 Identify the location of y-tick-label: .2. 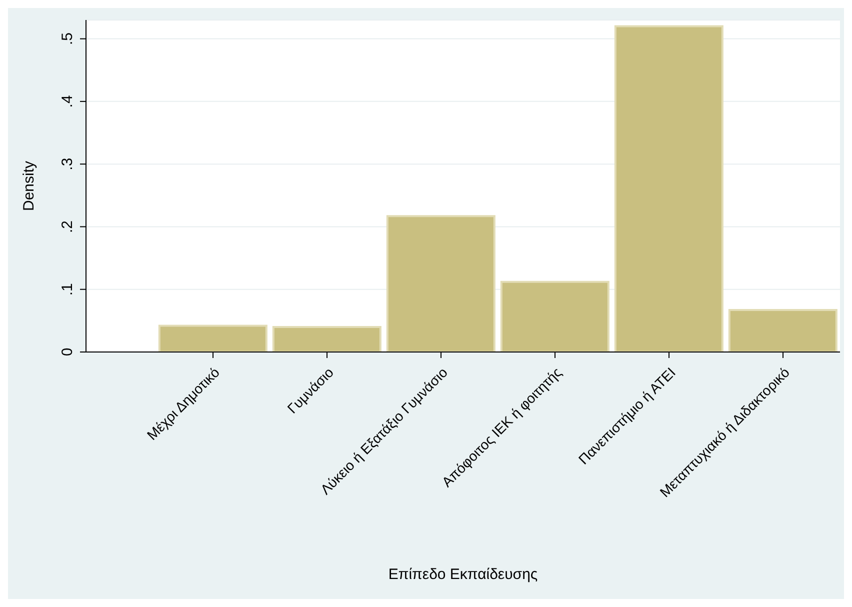
(67, 226).